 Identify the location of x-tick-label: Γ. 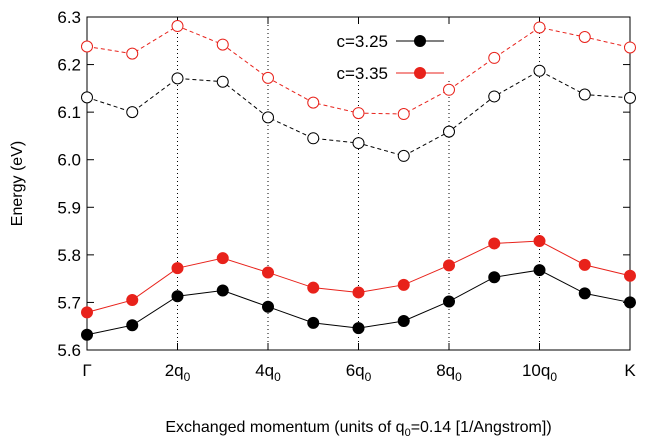
(86, 370).